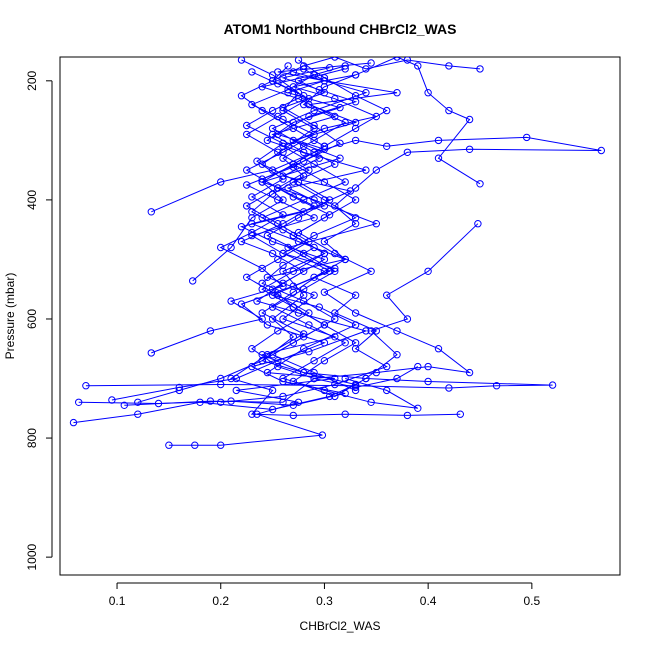  Describe the element at coordinates (32, 319) in the screenshot. I see `y-tick-label: 600` at that location.